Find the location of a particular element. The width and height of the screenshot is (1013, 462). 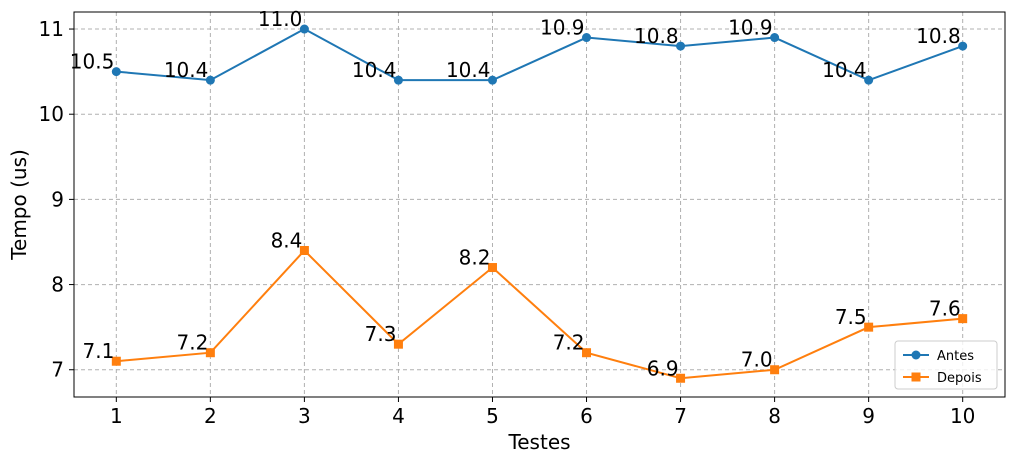

y-tick-label: 11 is located at coordinates (51, 29).